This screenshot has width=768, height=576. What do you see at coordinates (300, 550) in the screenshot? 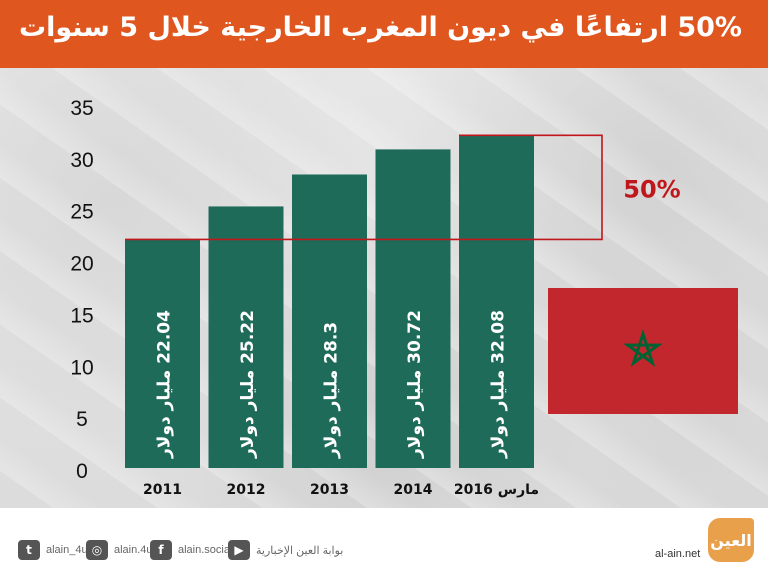
I see `youtube-handle: بوابة العين الإخبارية` at bounding box center [300, 550].